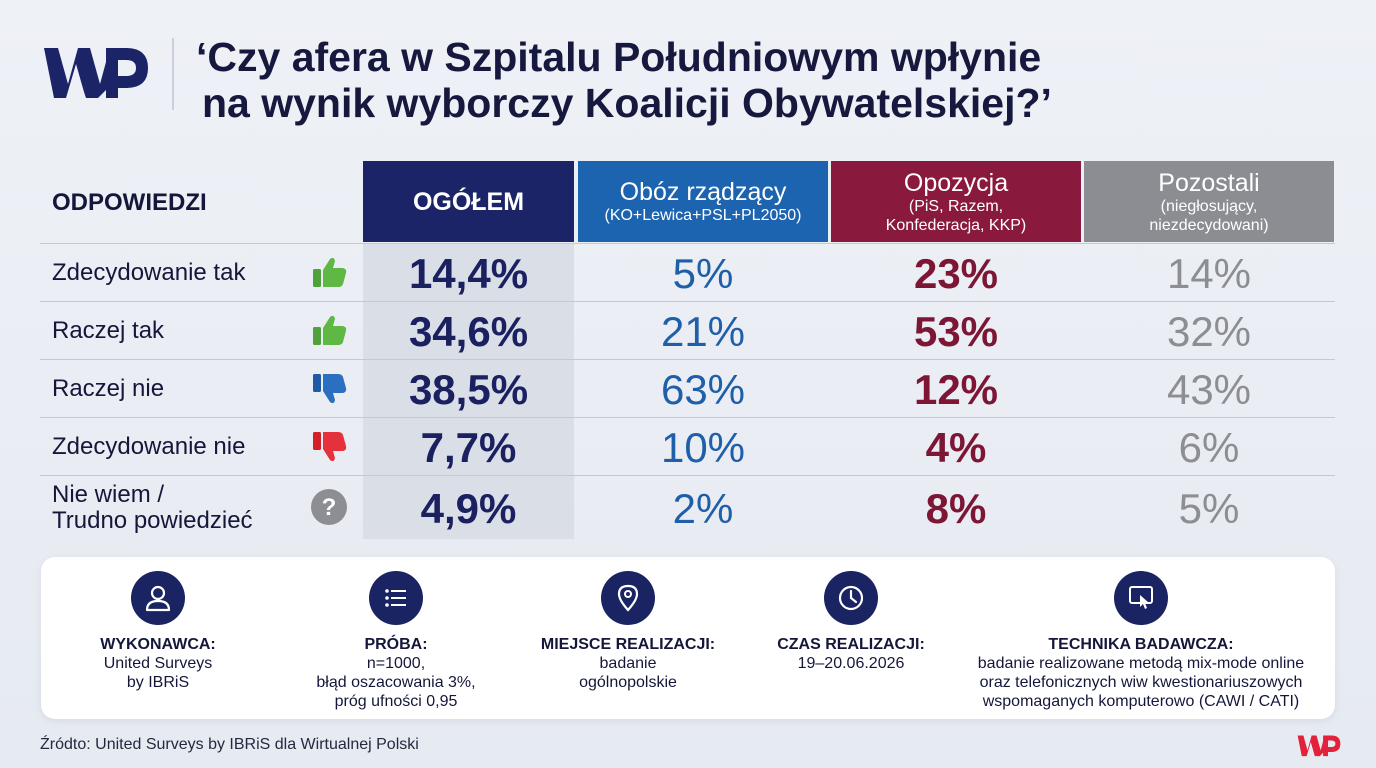 This screenshot has width=1376, height=768. I want to click on info-text: błąd oszacowania 3%,, so click(396, 682).